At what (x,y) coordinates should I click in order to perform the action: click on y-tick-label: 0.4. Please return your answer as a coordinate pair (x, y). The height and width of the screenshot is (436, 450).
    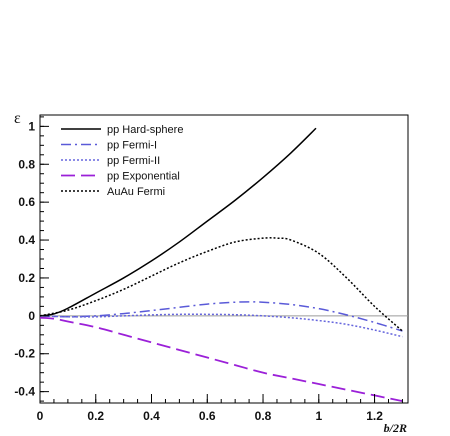
    Looking at the image, I should click on (26, 240).